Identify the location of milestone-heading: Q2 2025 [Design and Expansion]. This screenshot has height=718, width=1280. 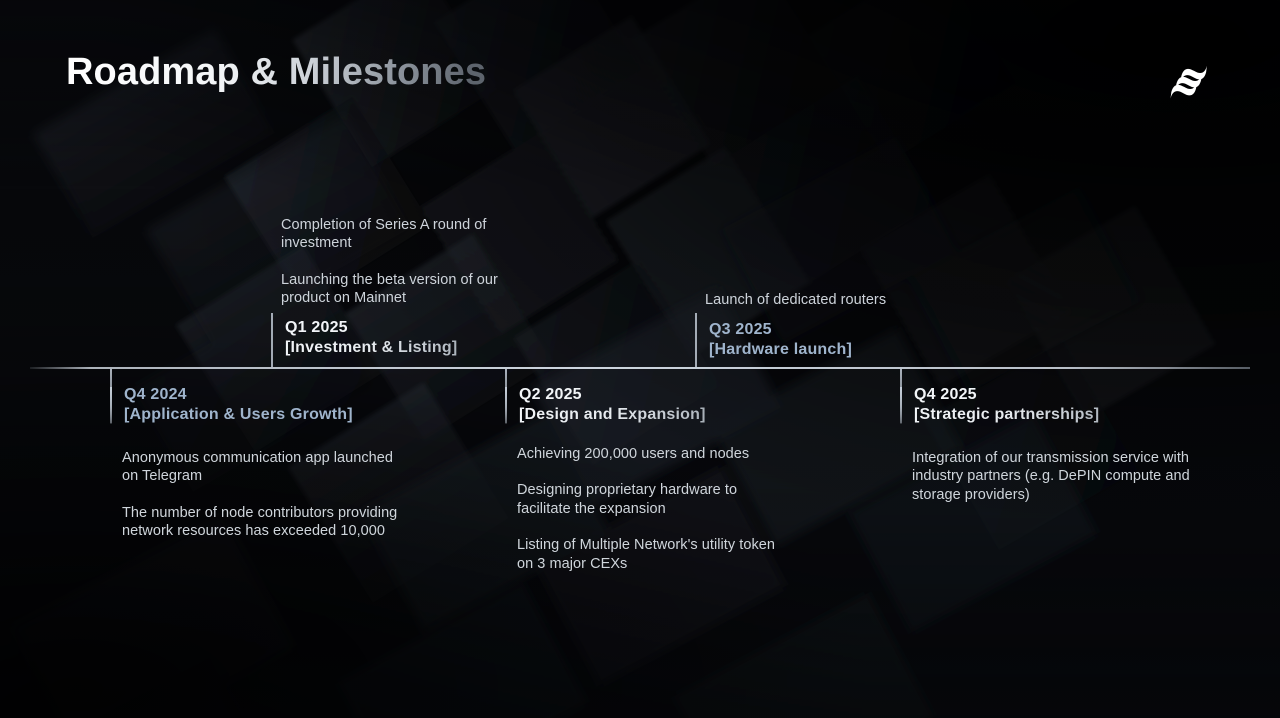
(647, 405).